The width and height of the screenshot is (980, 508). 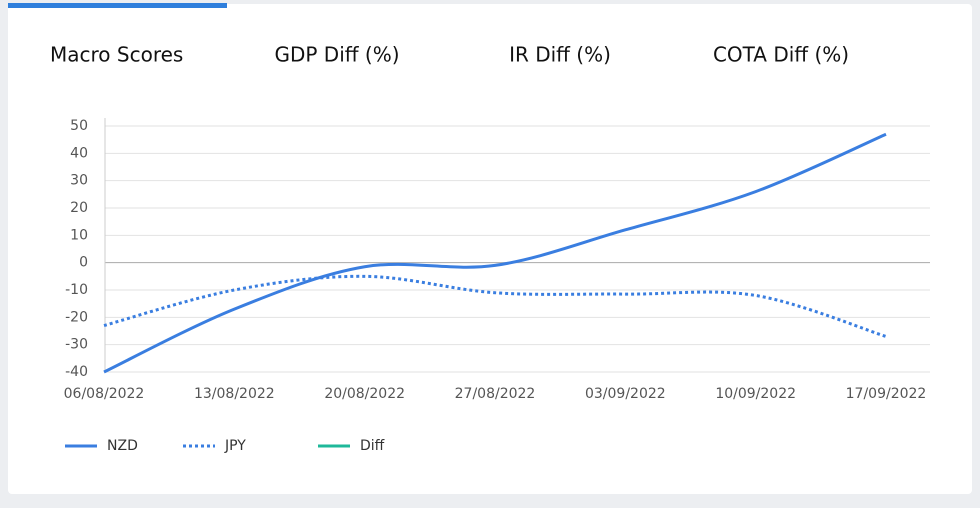 I want to click on x-tick-label: 06/08/2022, so click(x=104, y=394).